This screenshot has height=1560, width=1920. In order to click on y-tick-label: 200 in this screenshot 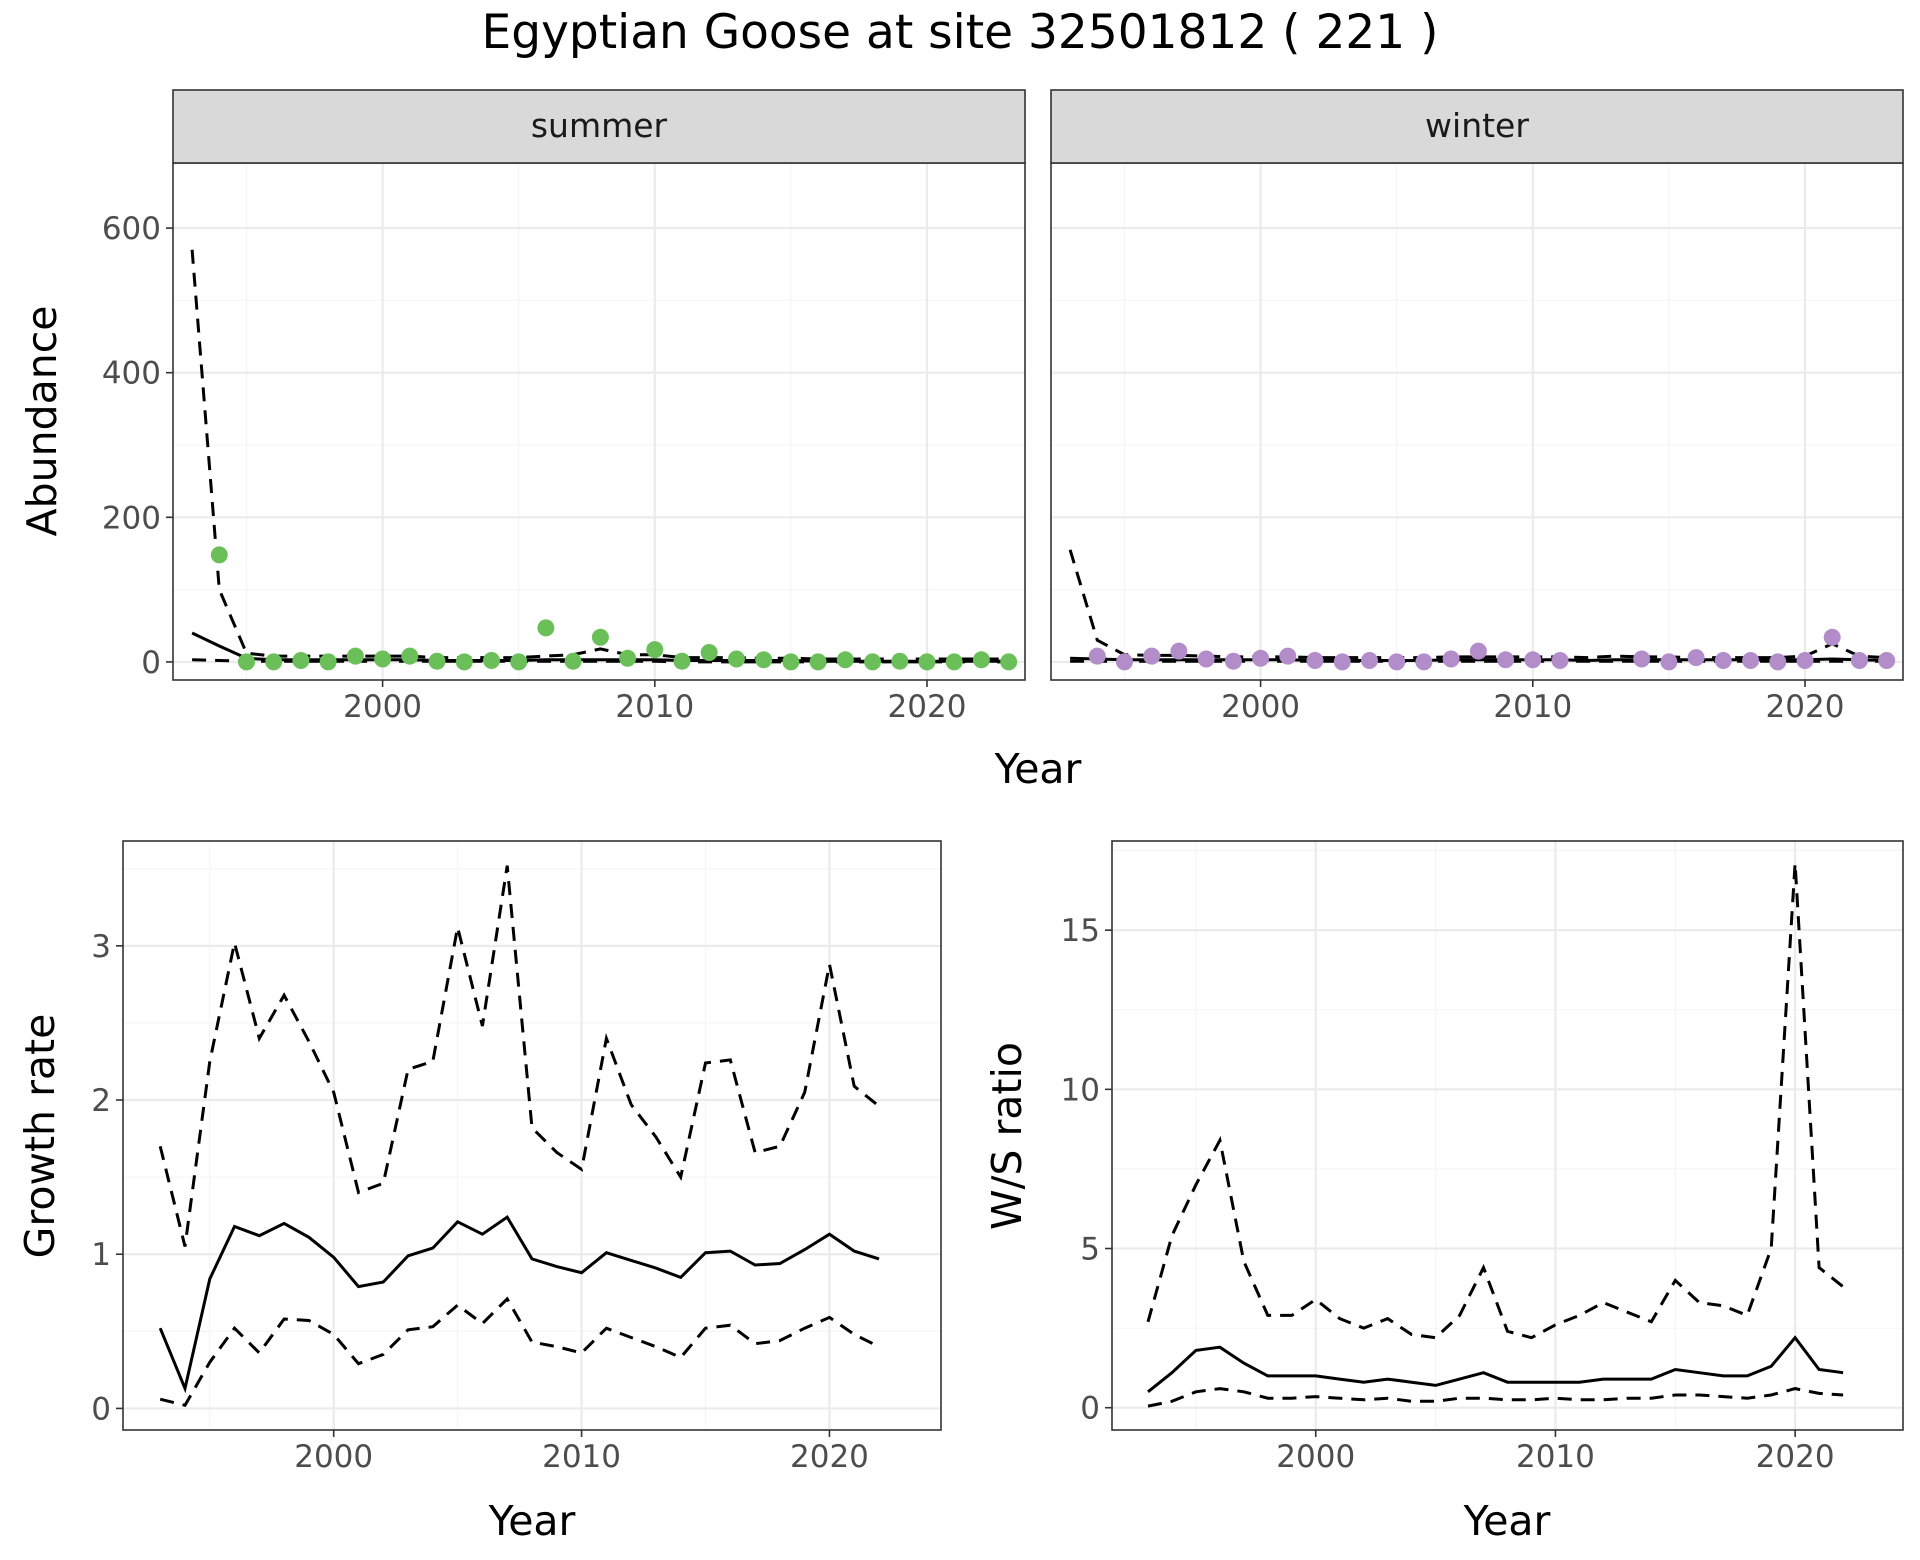, I will do `click(131, 518)`.